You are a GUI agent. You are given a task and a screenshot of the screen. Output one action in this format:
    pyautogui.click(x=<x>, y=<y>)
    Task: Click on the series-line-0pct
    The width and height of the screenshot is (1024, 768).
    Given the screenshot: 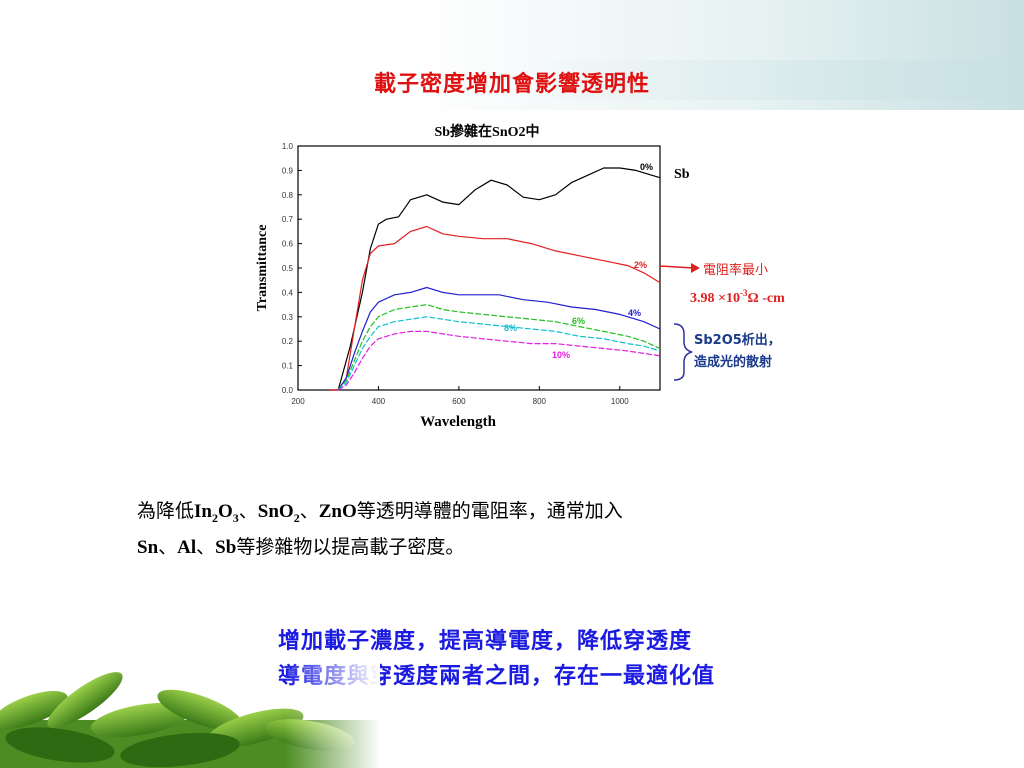 What is the action you would take?
    pyautogui.click(x=495, y=279)
    